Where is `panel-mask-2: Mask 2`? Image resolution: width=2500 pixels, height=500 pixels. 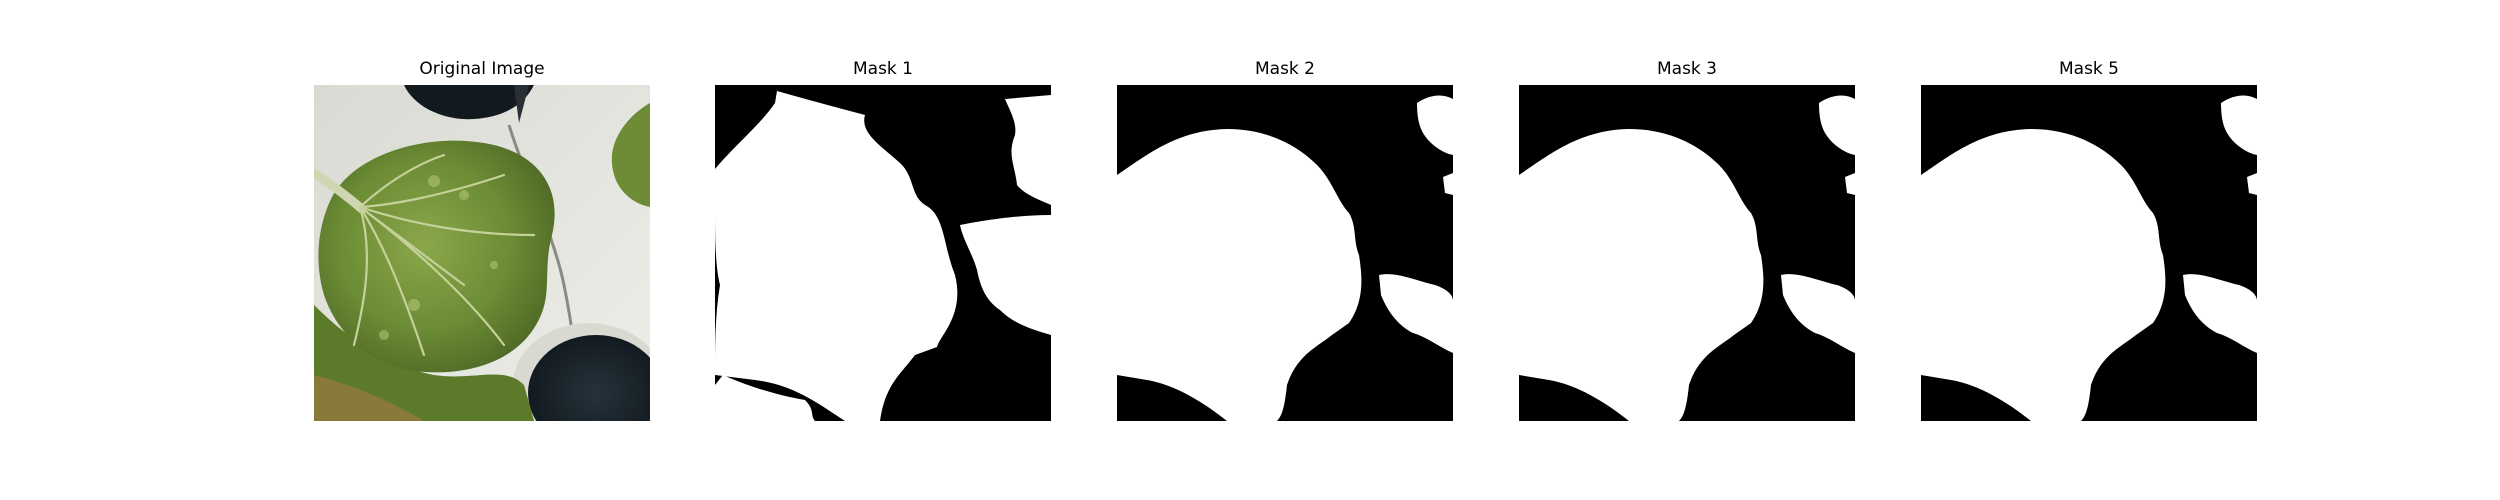 panel-mask-2: Mask 2 is located at coordinates (1285, 241).